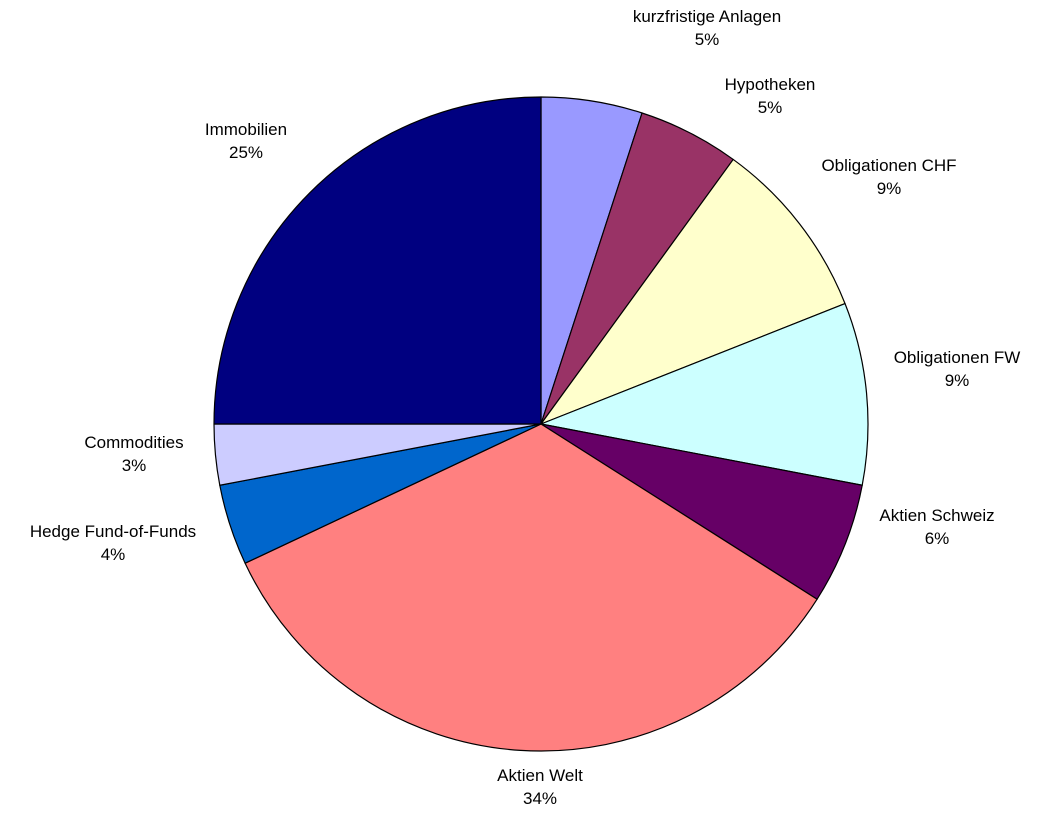 This screenshot has height=814, width=1039. I want to click on pie-slice-aktien-schweiz, so click(701, 511).